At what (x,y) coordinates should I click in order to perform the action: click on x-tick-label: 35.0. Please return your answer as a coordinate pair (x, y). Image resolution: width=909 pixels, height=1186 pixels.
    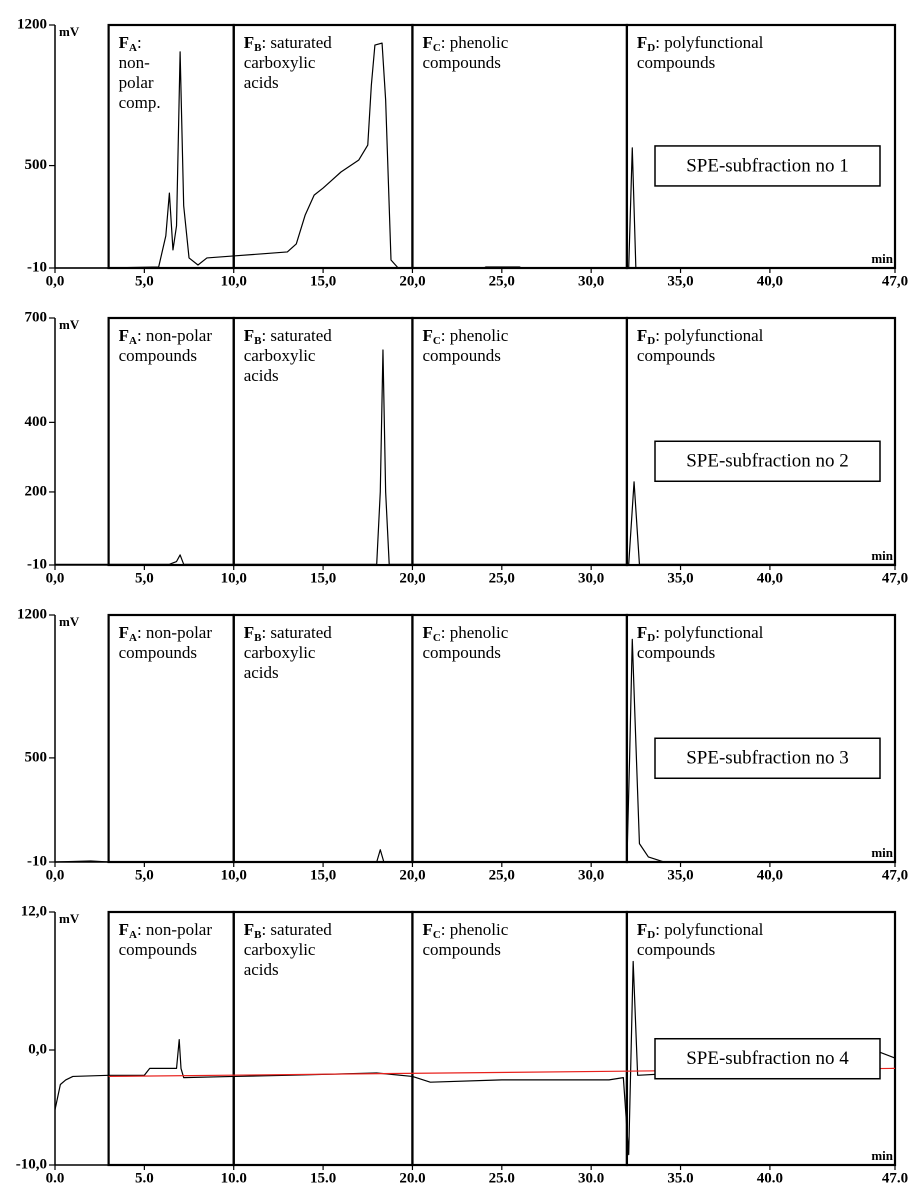
    Looking at the image, I should click on (680, 1178).